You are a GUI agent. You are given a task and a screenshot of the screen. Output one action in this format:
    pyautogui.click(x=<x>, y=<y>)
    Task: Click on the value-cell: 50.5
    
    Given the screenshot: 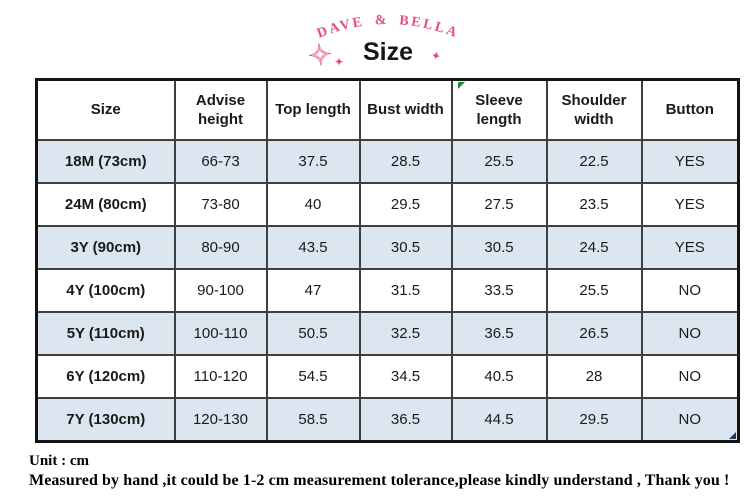 What is the action you would take?
    pyautogui.click(x=313, y=333)
    